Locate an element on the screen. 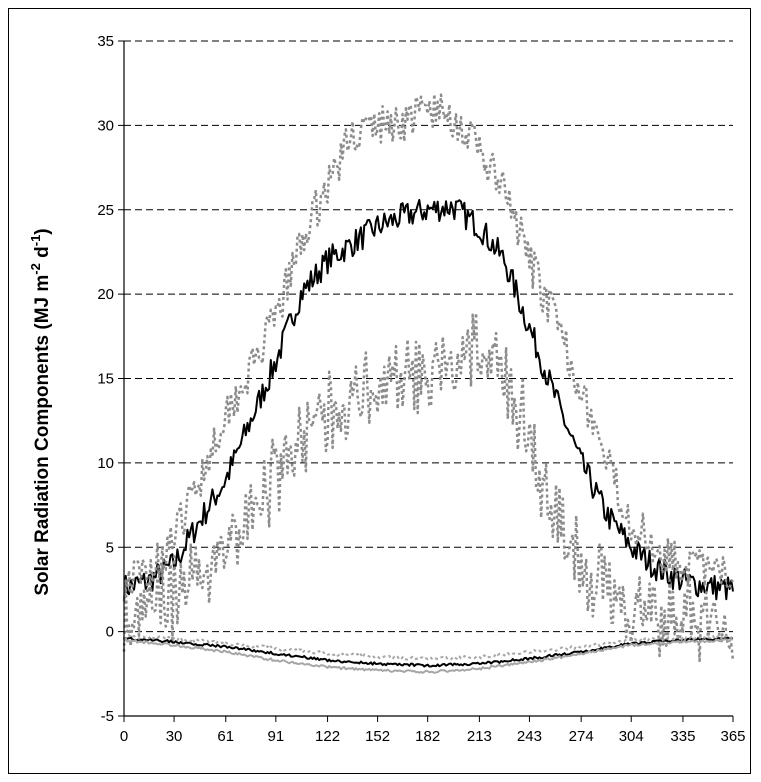  y-tick-label: 0 is located at coordinates (110, 632).